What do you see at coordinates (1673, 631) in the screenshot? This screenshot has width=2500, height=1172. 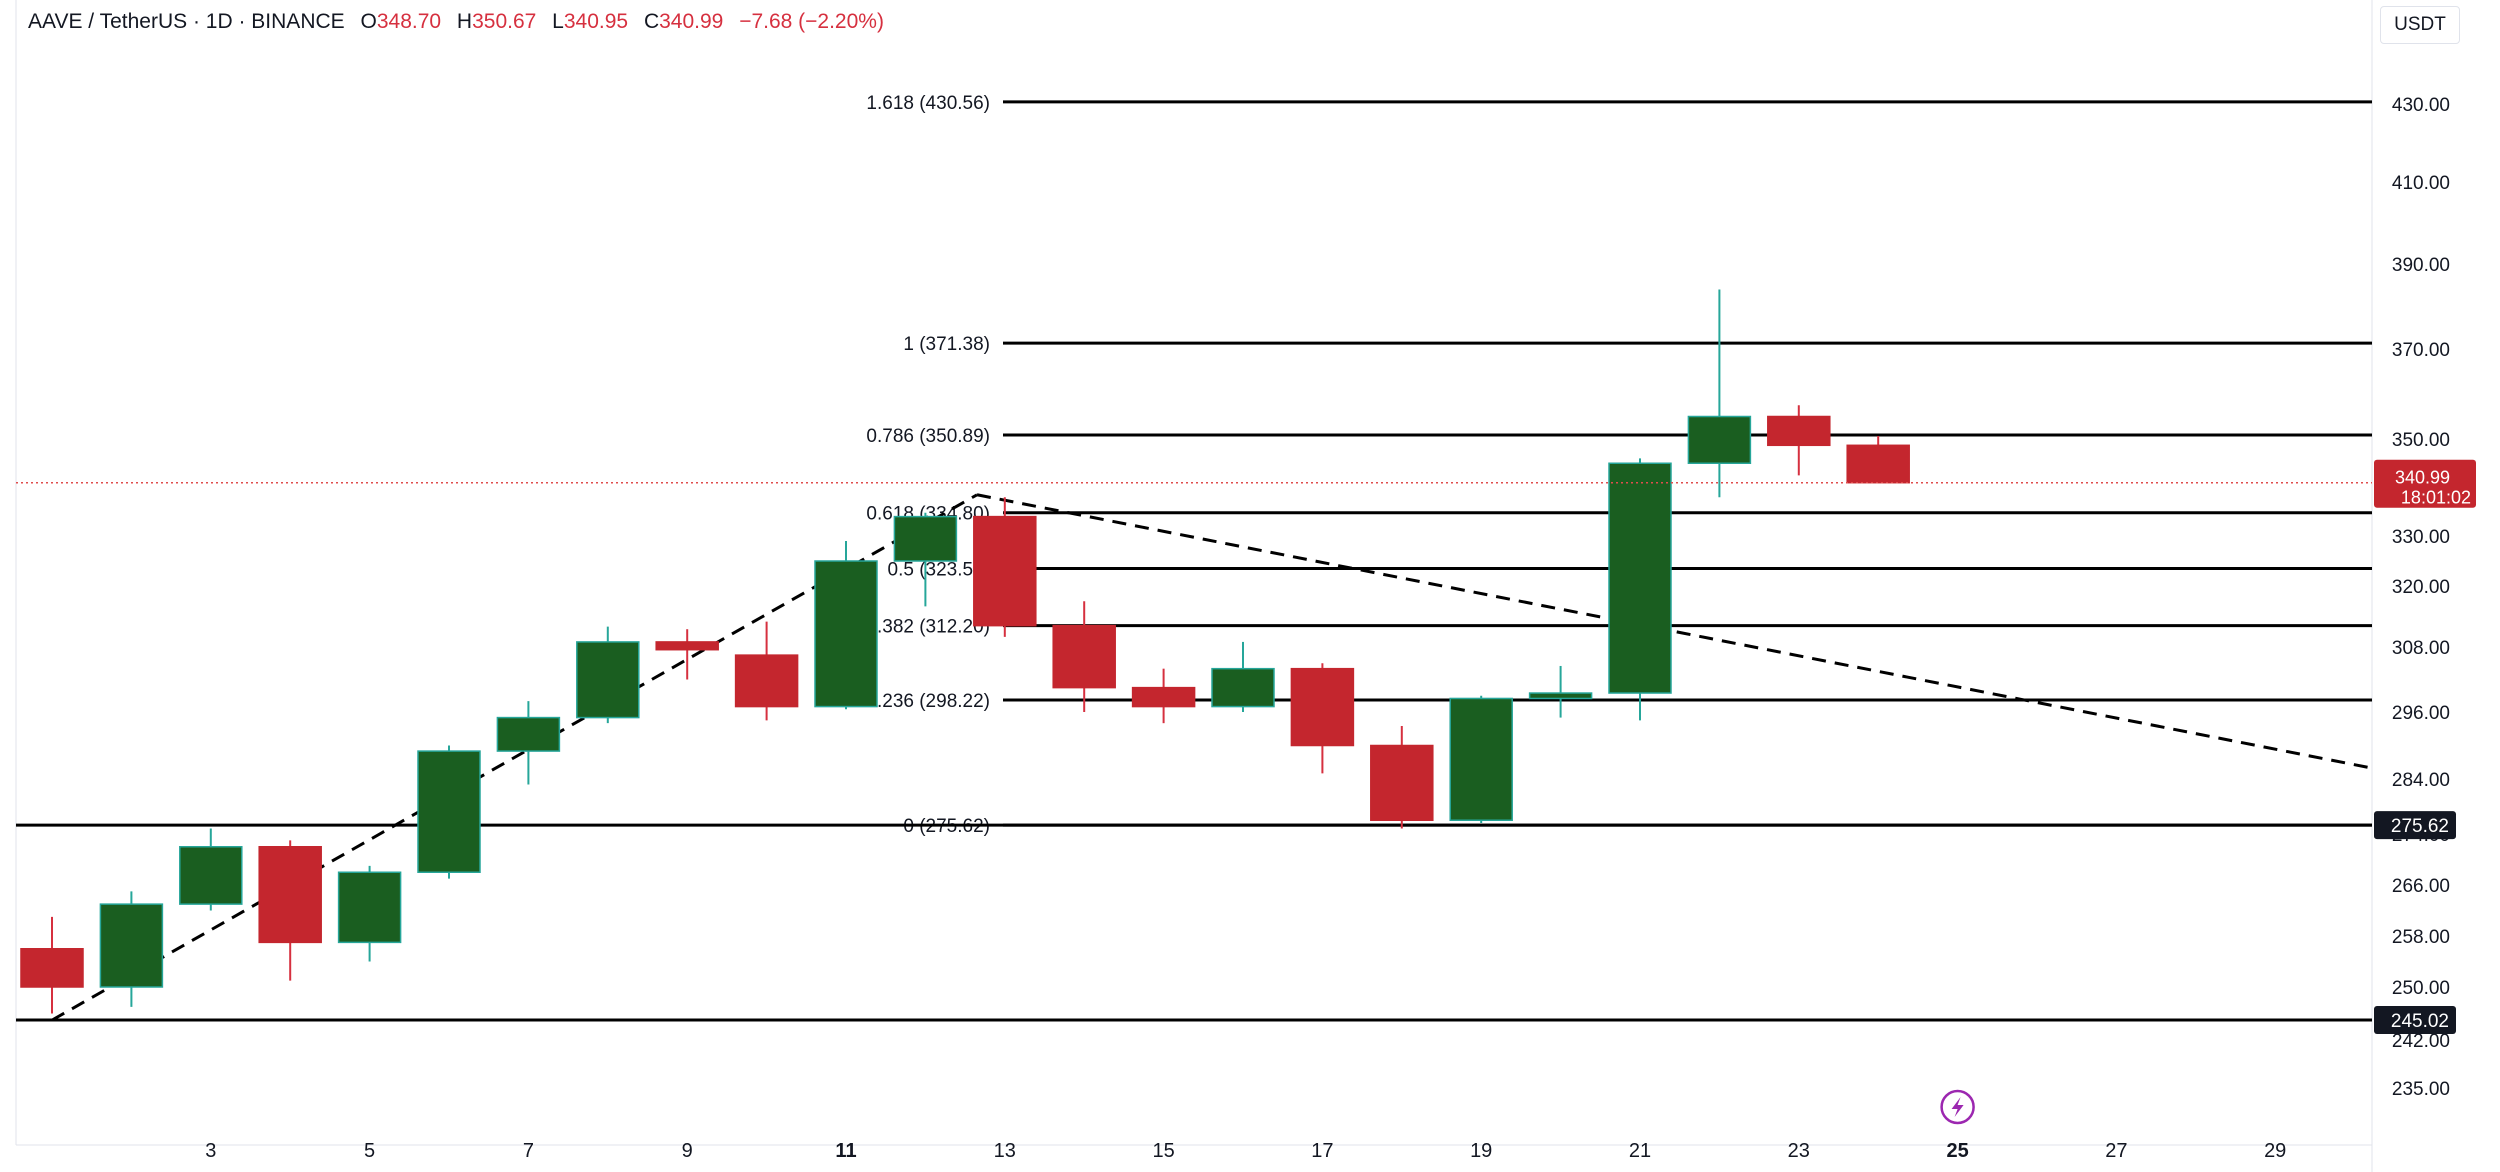 I see `dashed-trendline` at bounding box center [1673, 631].